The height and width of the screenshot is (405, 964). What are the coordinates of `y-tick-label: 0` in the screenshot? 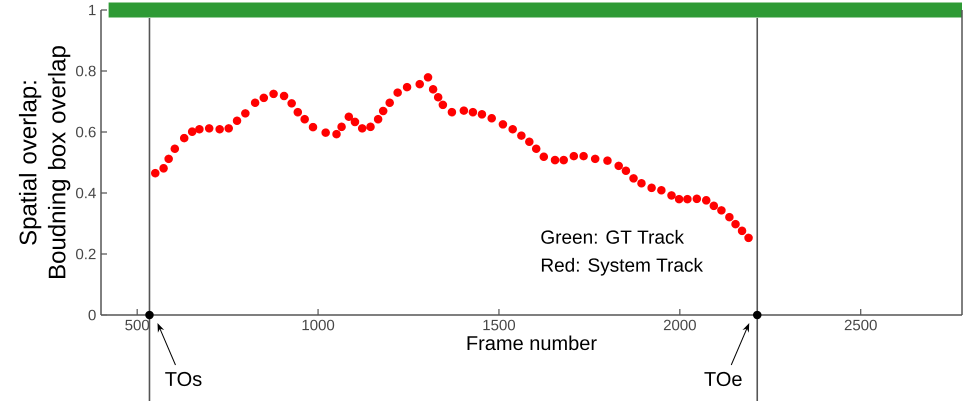 It's located at (92, 315).